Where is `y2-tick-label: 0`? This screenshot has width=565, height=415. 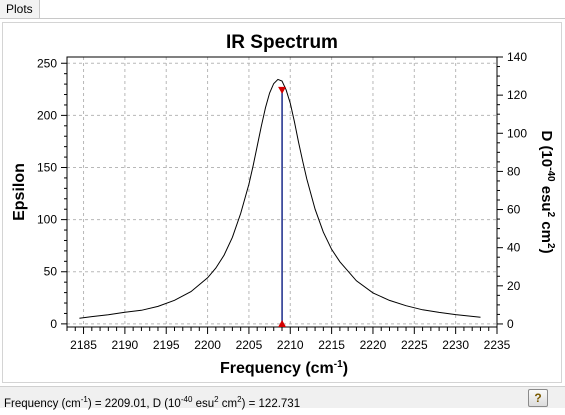 y2-tick-label: 0 is located at coordinates (510, 324).